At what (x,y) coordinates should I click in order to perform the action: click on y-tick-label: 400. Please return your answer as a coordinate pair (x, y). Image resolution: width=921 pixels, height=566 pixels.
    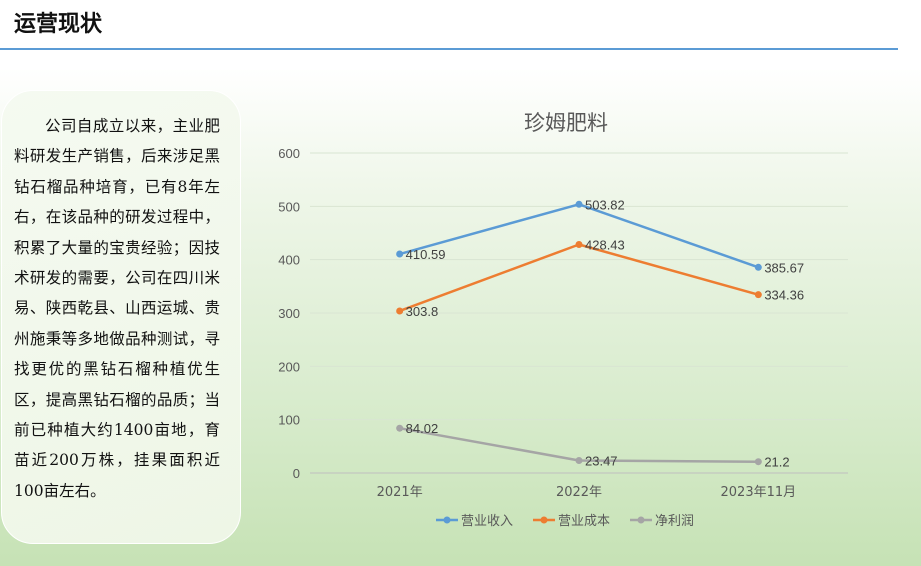
    Looking at the image, I should click on (289, 260).